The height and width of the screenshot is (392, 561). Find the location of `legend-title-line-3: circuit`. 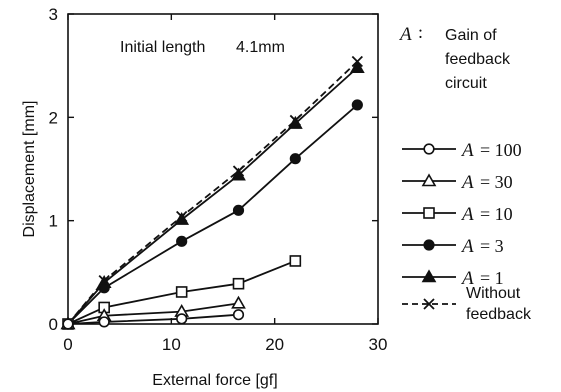

legend-title-line-3: circuit is located at coordinates (466, 83).